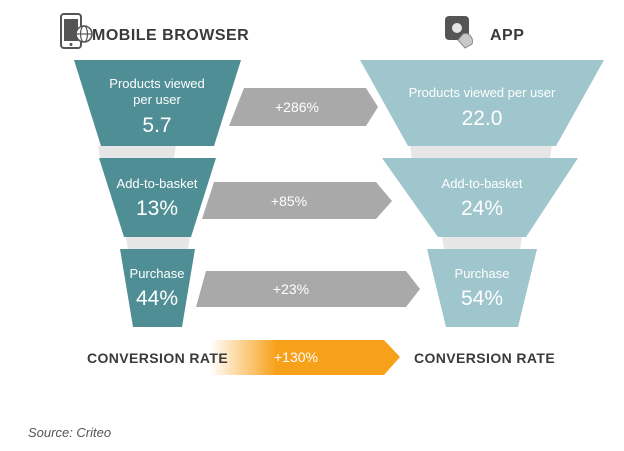 This screenshot has width=624, height=451. I want to click on app-stage-1-value: 22.0, so click(482, 118).